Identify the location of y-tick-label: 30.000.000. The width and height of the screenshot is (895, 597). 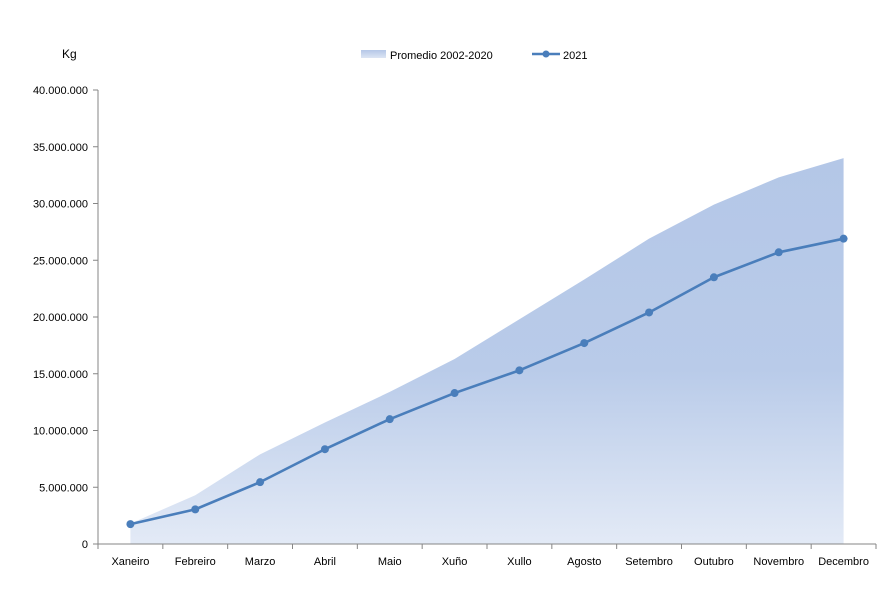
(60, 205).